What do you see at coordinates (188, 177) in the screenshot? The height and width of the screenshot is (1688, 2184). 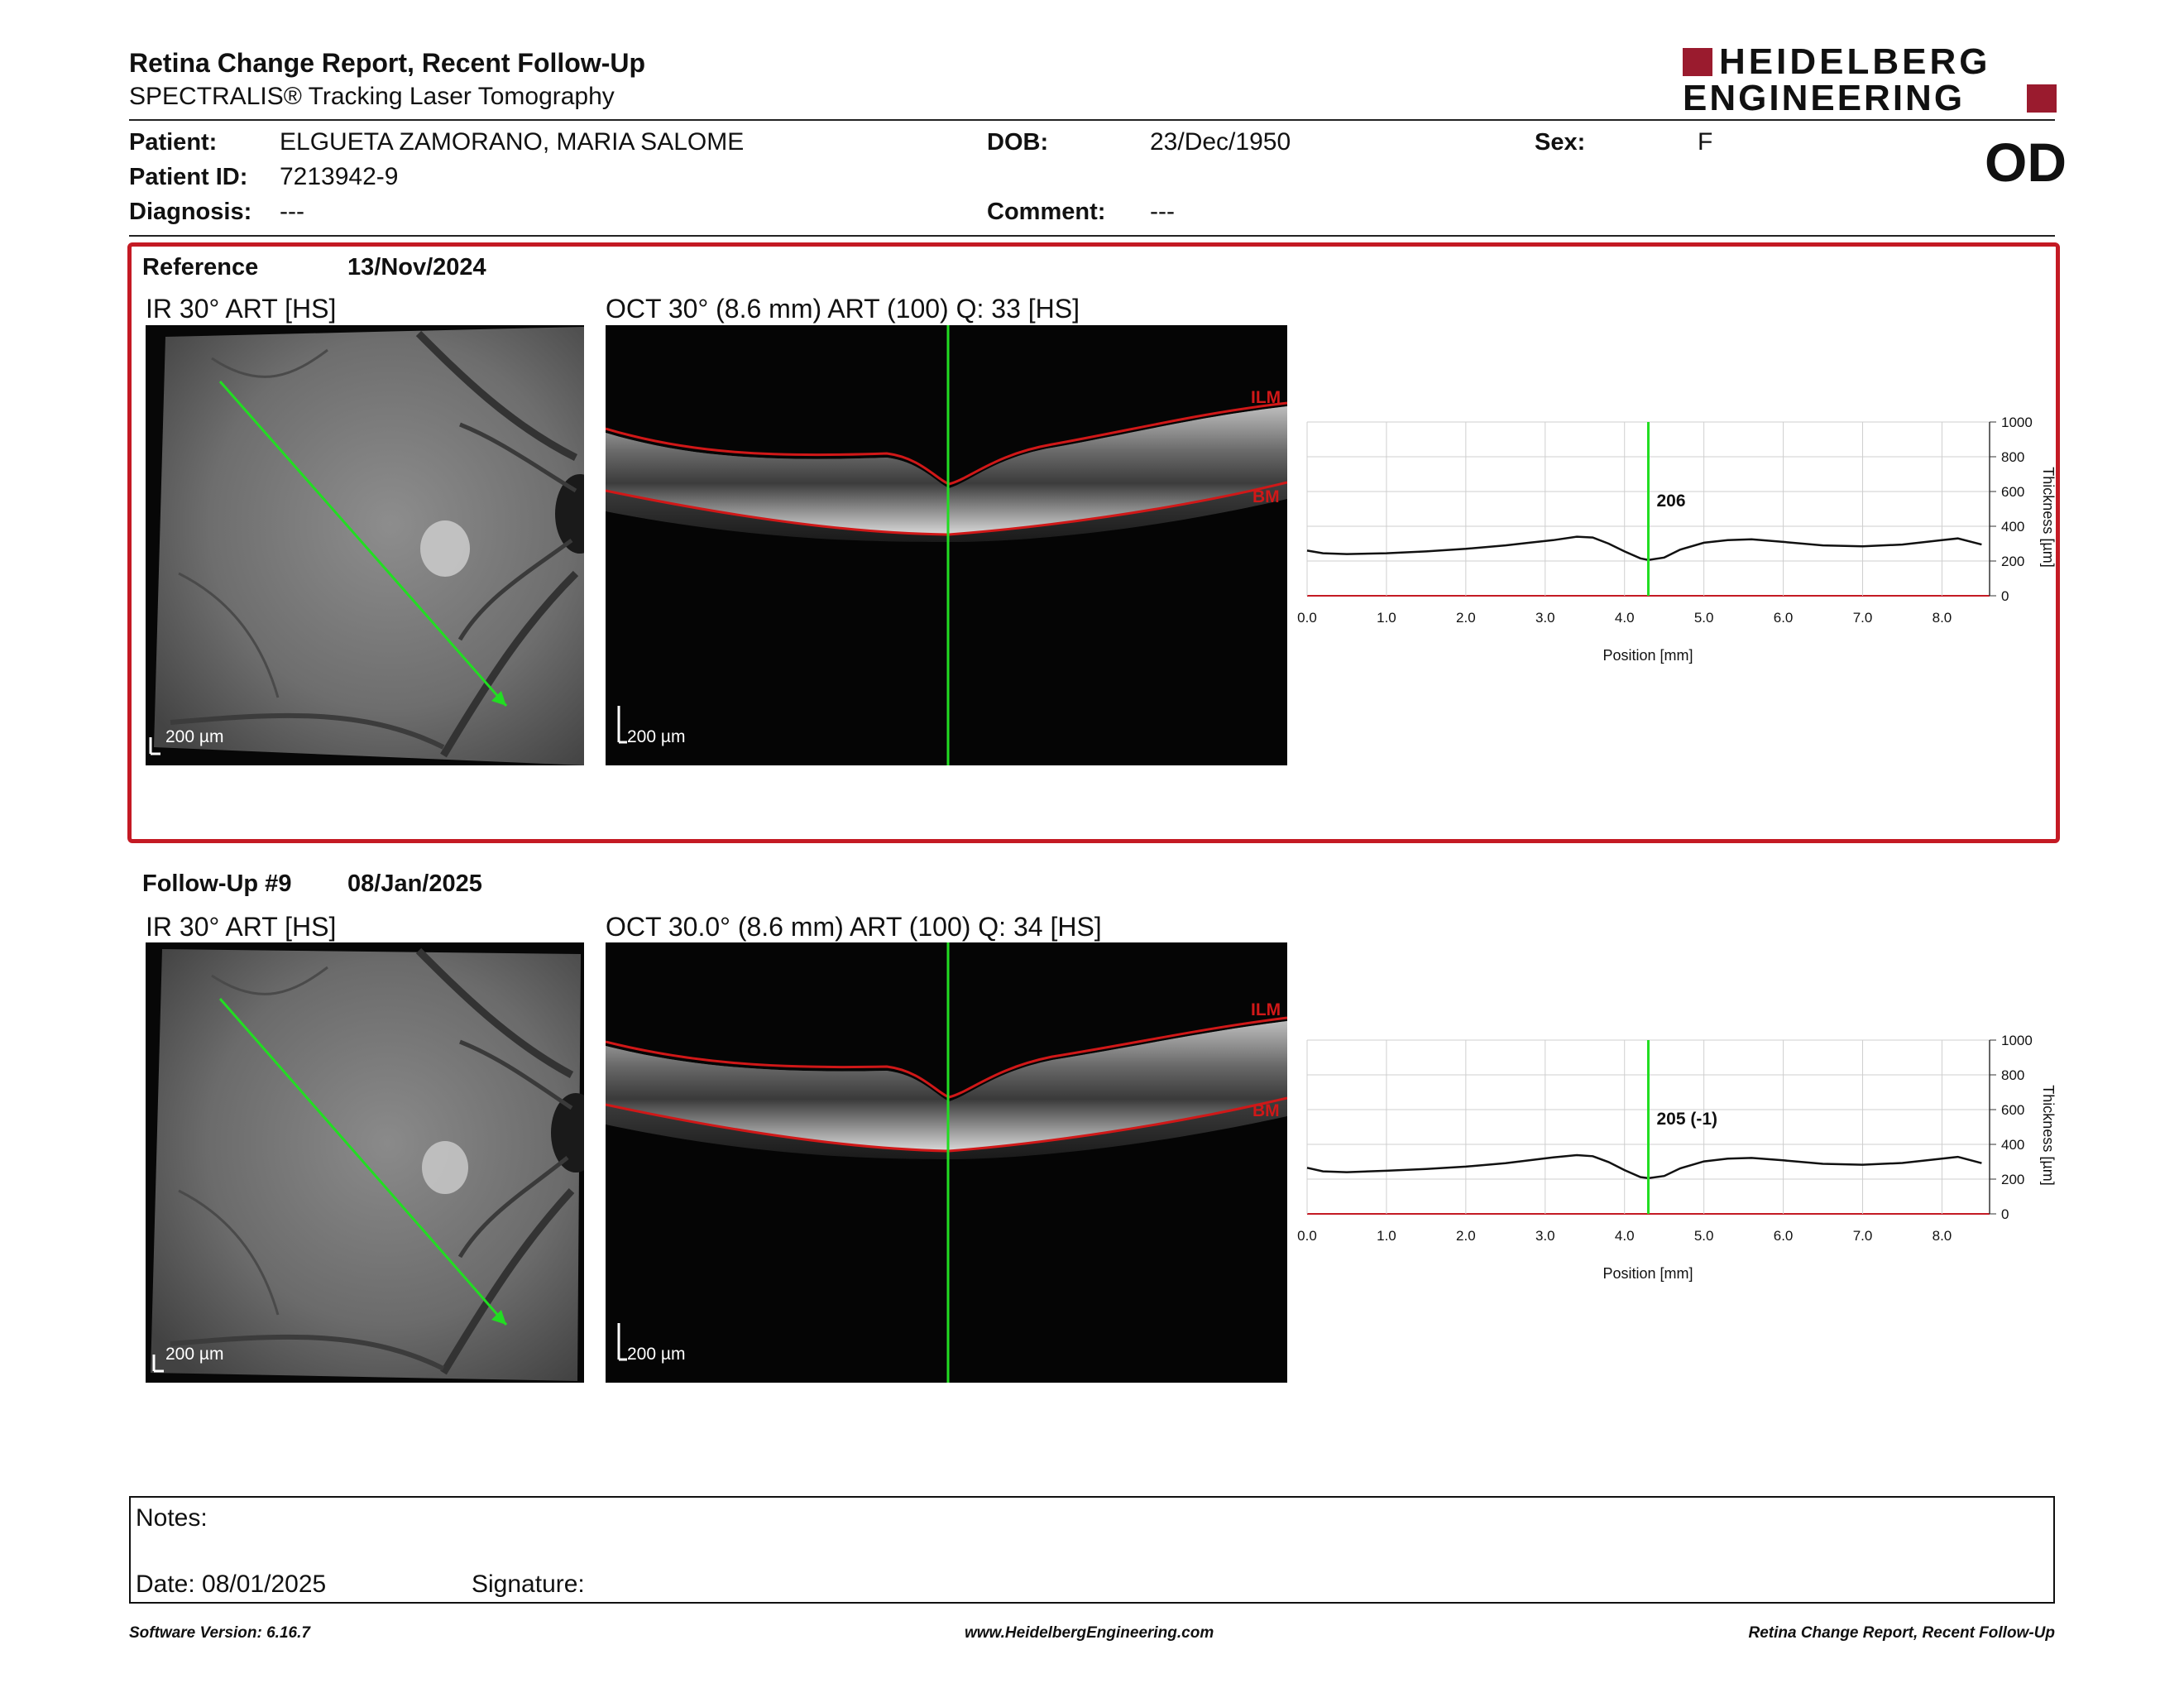 I see `patient-id-label: Patient ID:` at bounding box center [188, 177].